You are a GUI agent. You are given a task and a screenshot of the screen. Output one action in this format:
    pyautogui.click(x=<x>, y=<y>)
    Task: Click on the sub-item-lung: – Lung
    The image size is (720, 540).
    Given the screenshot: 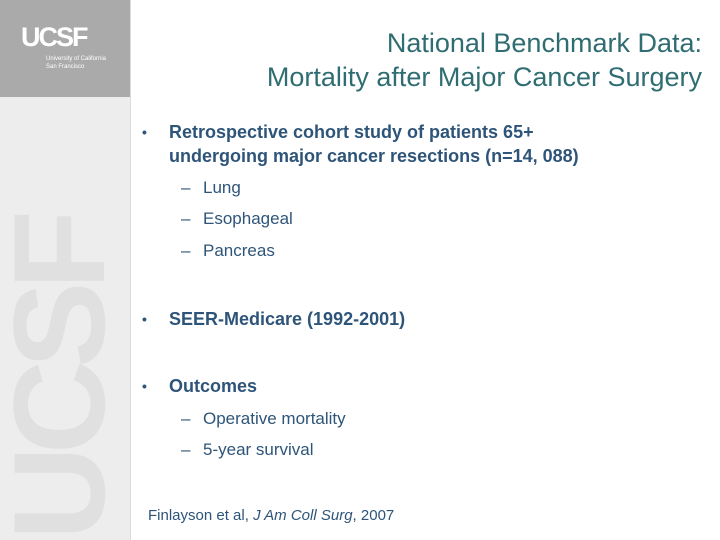 What is the action you would take?
    pyautogui.click(x=211, y=188)
    